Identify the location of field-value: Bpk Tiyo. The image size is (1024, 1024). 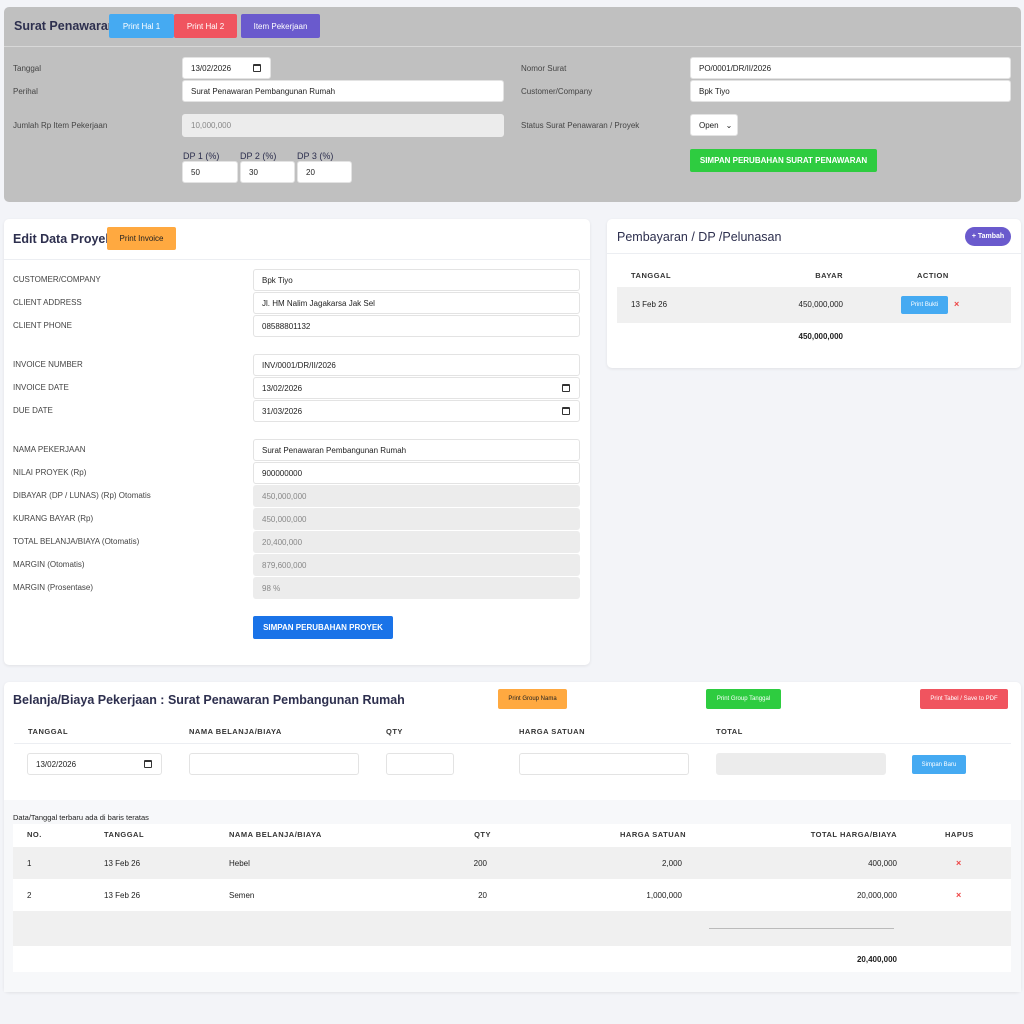
(277, 280).